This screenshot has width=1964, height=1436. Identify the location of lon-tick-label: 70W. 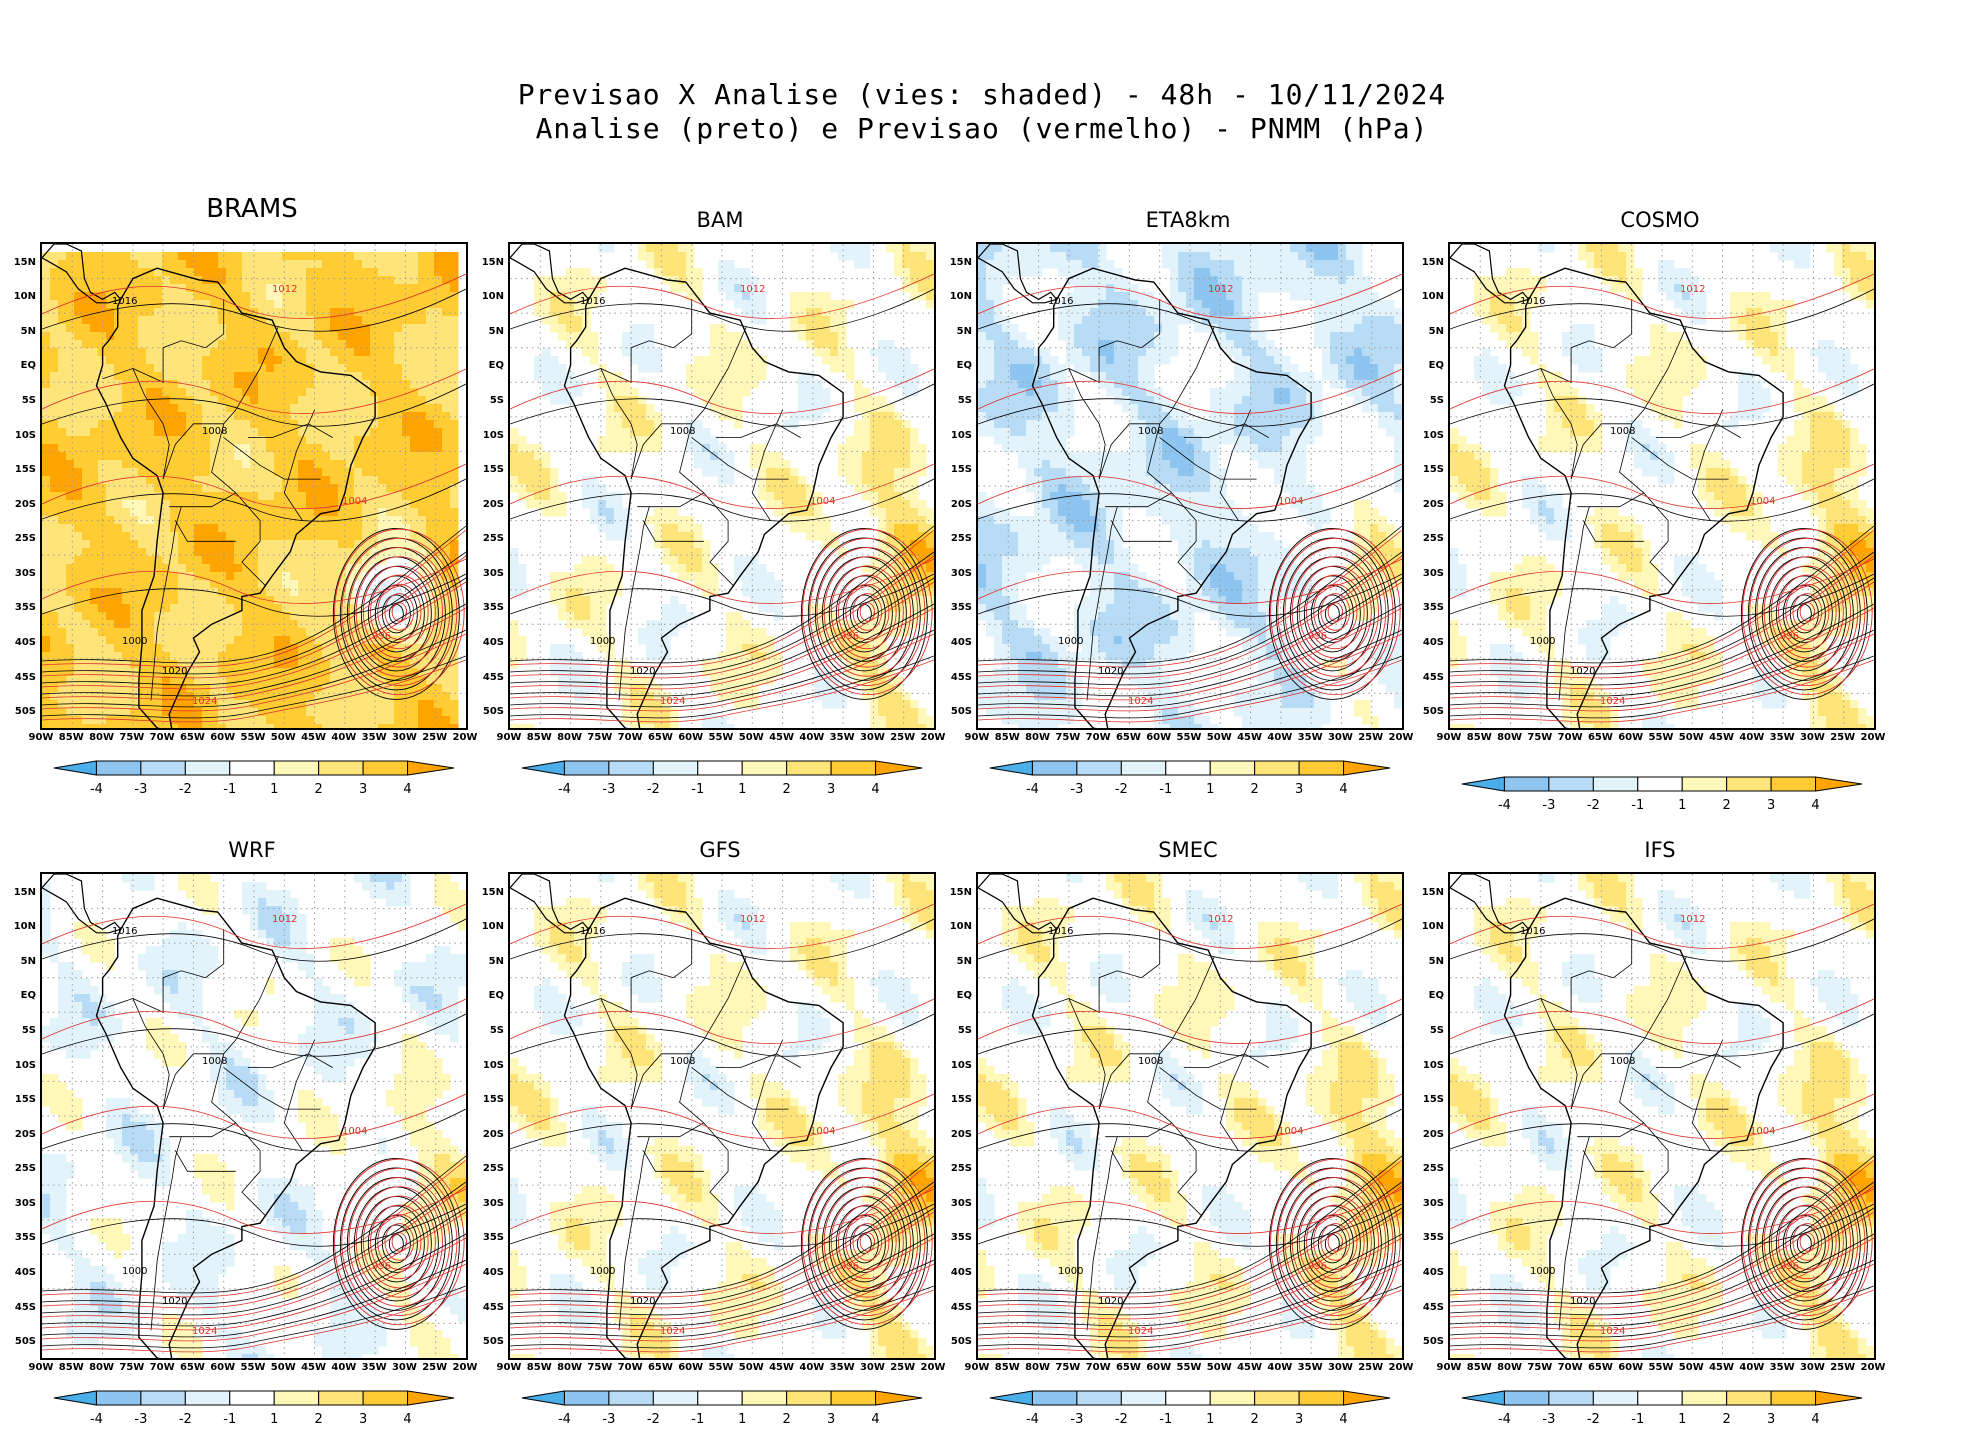
(162, 1367).